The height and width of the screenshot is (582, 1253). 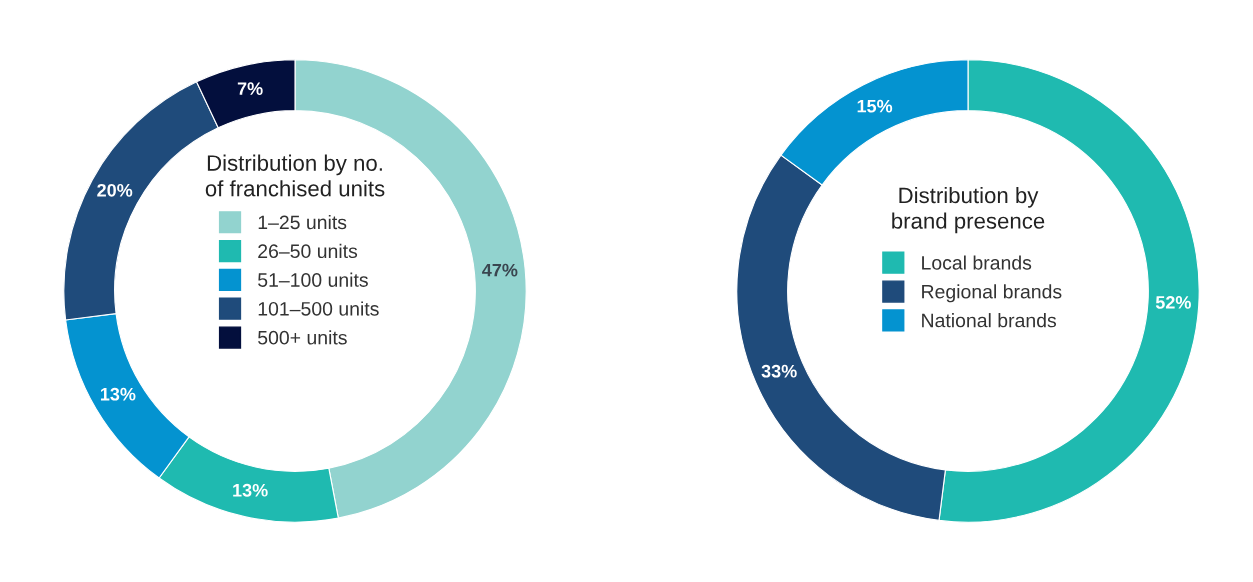 What do you see at coordinates (250, 88) in the screenshot?
I see `data-label: 7%` at bounding box center [250, 88].